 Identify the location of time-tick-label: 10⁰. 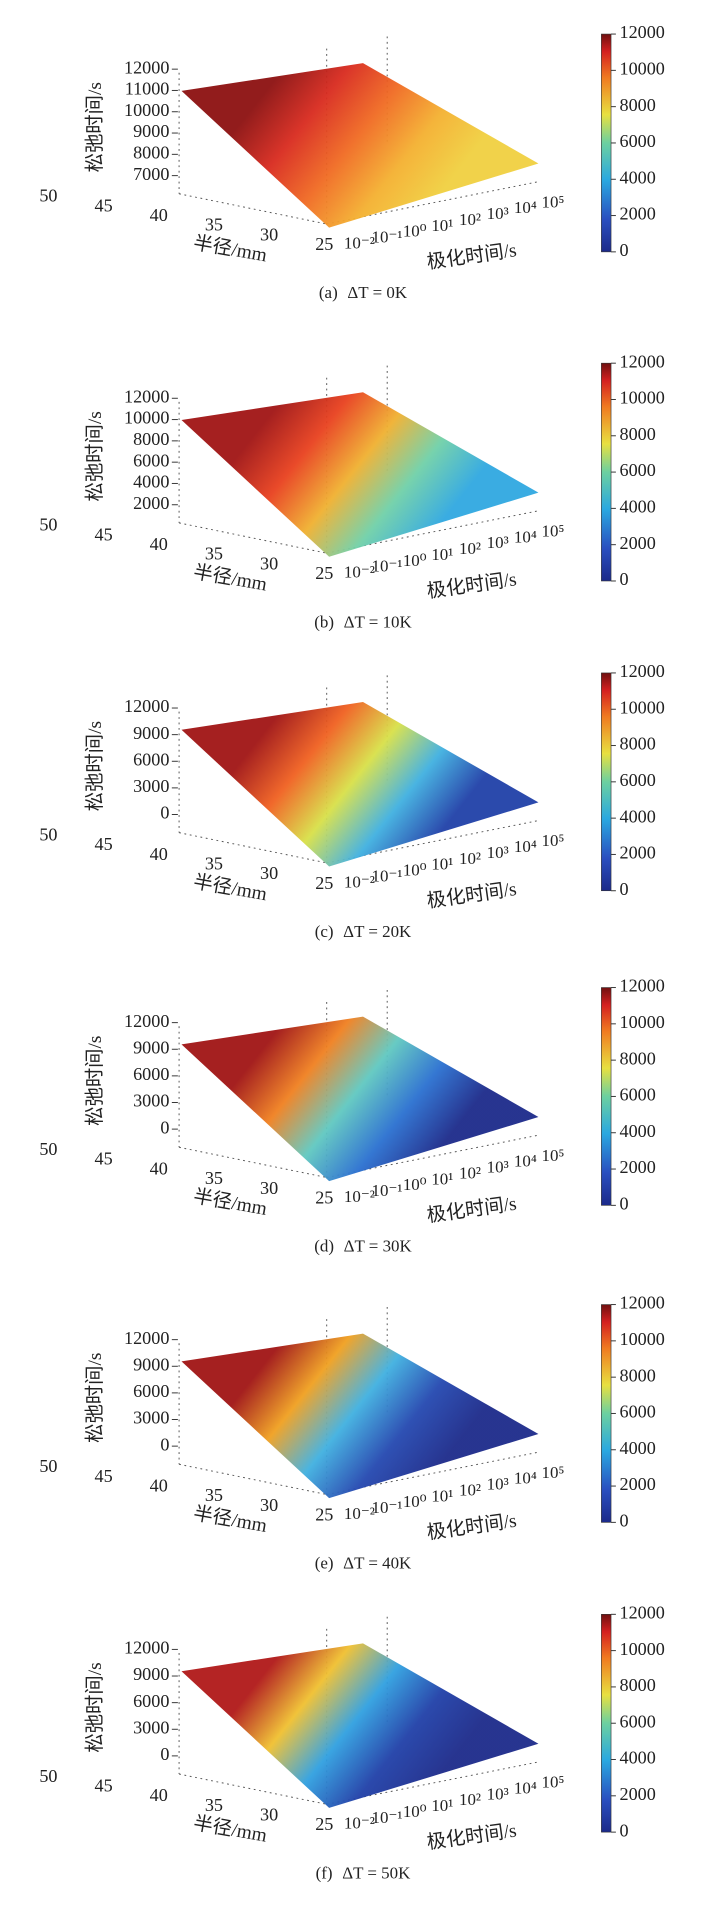
(415, 1501).